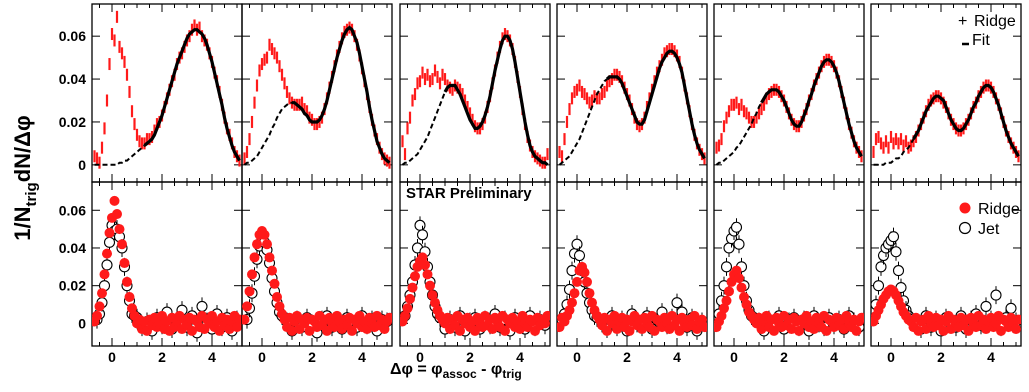  Describe the element at coordinates (317, 93) in the screenshot. I see `panel-2-top` at that location.